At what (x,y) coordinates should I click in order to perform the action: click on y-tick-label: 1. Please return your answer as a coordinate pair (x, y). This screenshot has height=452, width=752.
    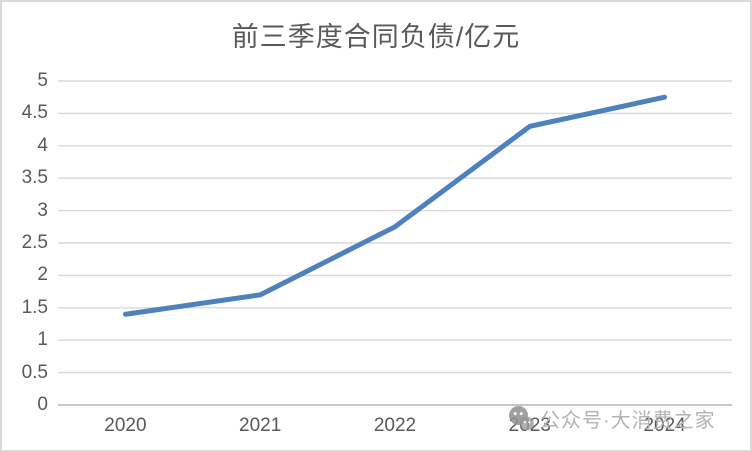
    Looking at the image, I should click on (42, 340).